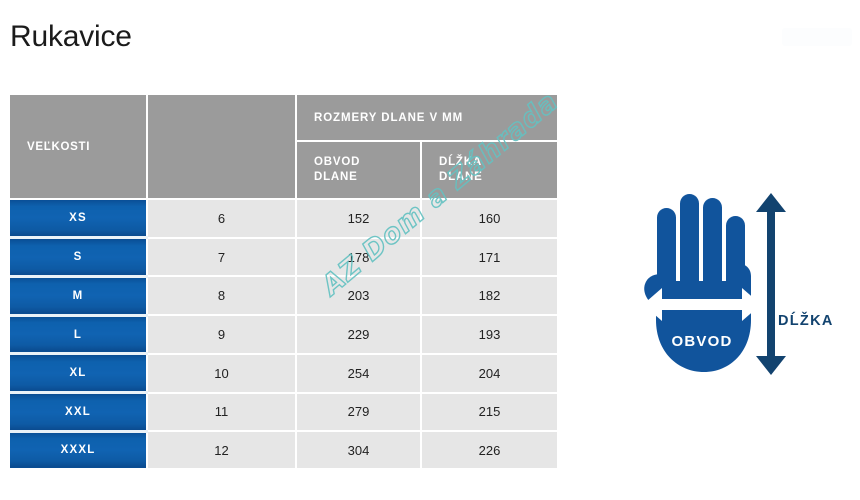 The width and height of the screenshot is (860, 500). What do you see at coordinates (79, 296) in the screenshot?
I see `cell-size: M` at bounding box center [79, 296].